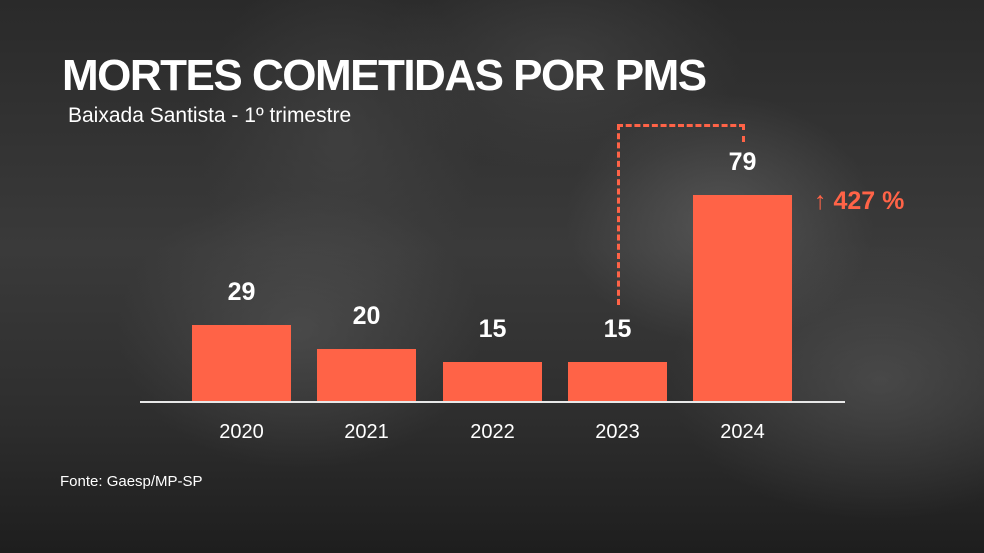 The width and height of the screenshot is (984, 553). What do you see at coordinates (618, 214) in the screenshot?
I see `comparison-bracket-left` at bounding box center [618, 214].